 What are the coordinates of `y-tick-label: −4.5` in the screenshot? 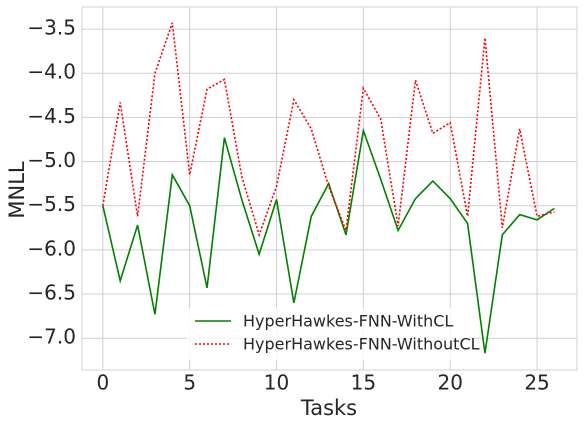 It's located at (51, 116).